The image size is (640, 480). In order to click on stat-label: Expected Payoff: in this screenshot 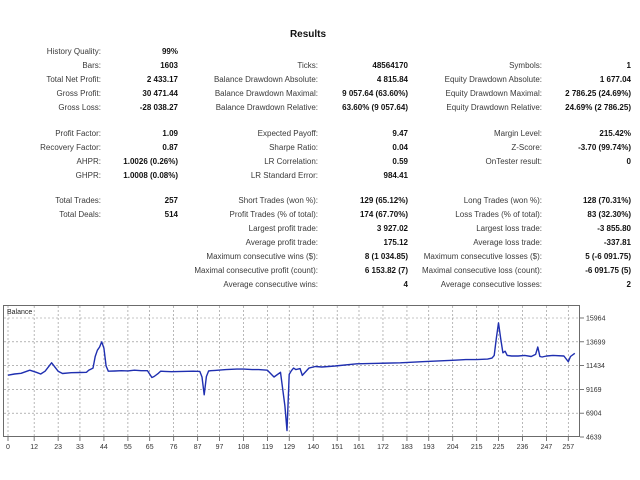, I will do `click(287, 133)`.